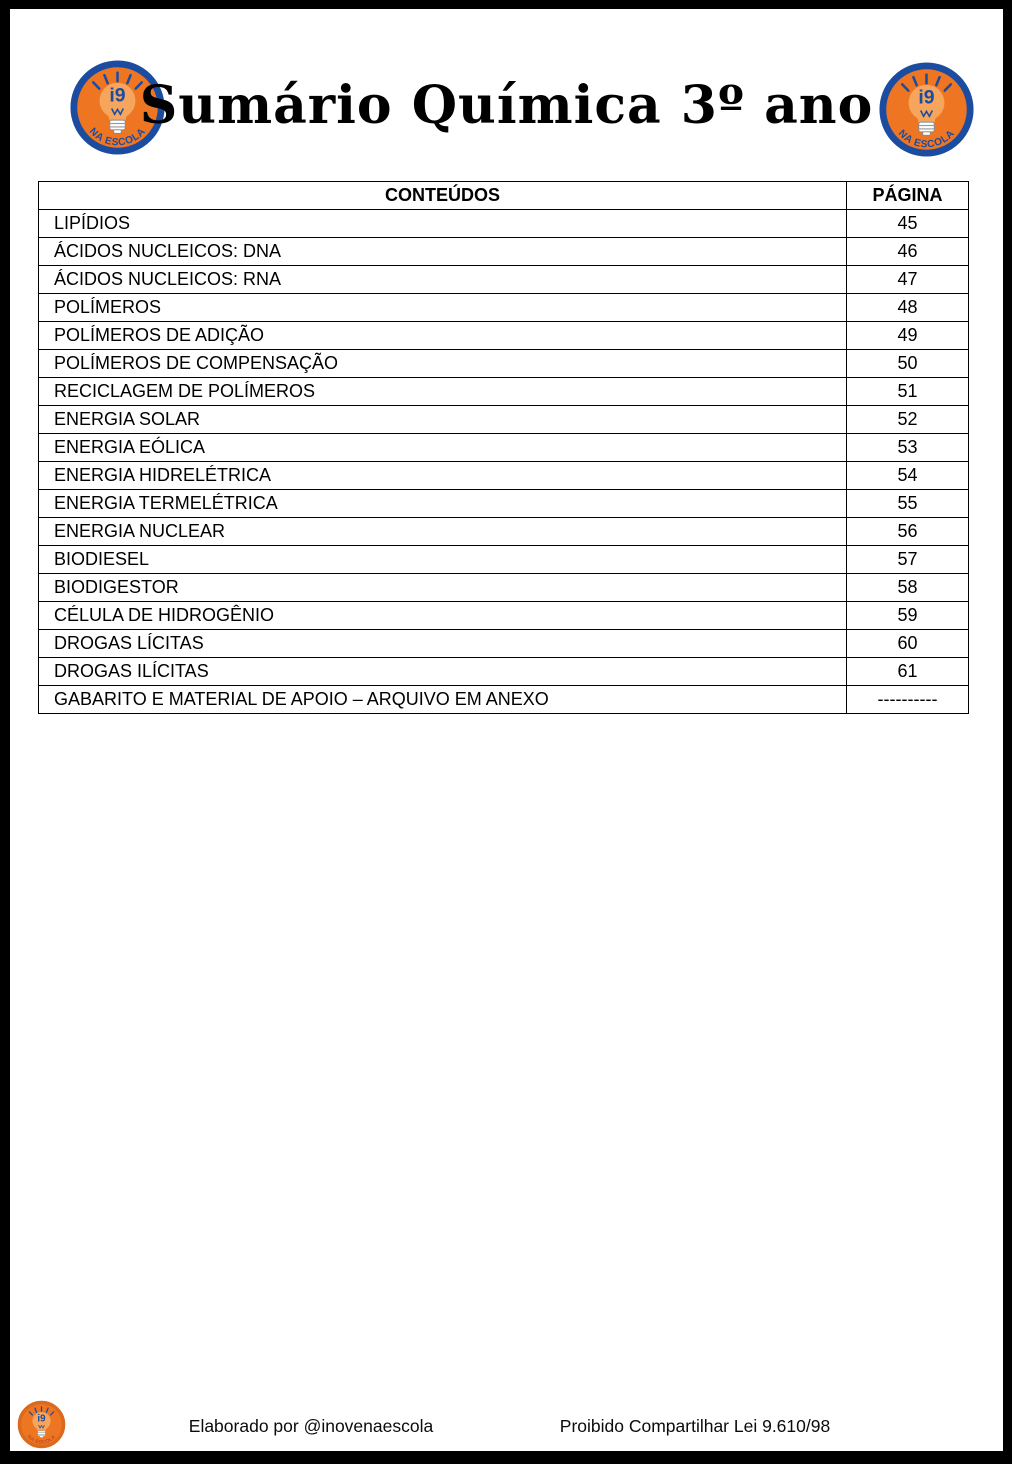 The height and width of the screenshot is (1464, 1012). Describe the element at coordinates (907, 531) in the screenshot. I see `page-number-cell: 56` at that location.